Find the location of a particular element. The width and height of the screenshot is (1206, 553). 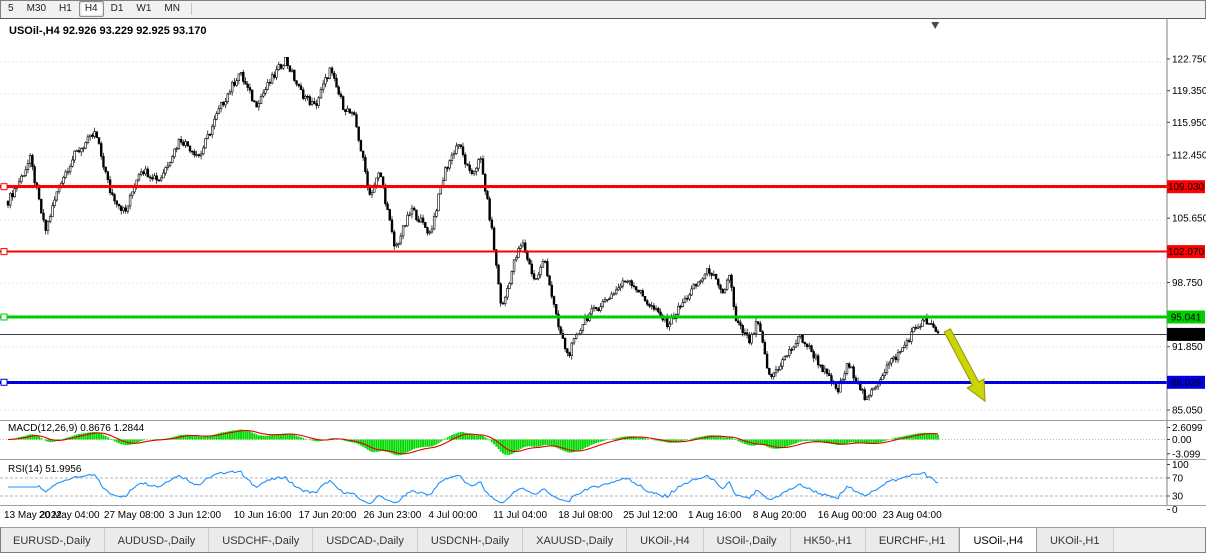

svg-text: 105.650 is located at coordinates (1189, 219).